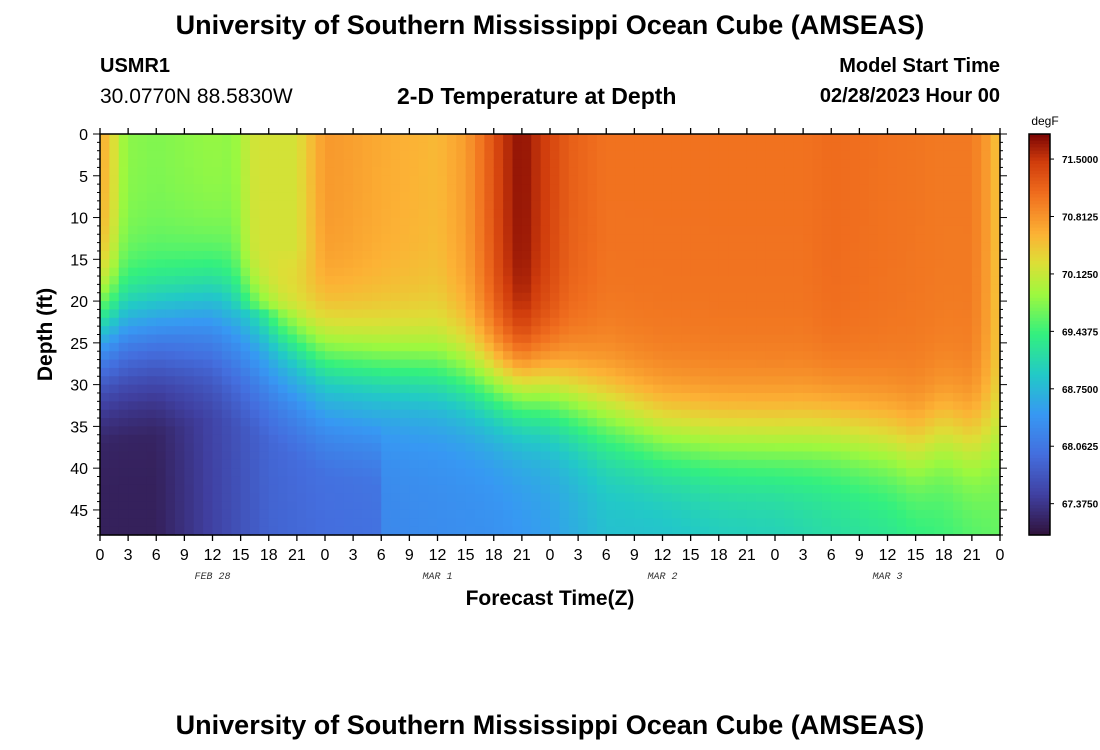  What do you see at coordinates (1039, 199) in the screenshot?
I see `colorbar-swatch` at bounding box center [1039, 199].